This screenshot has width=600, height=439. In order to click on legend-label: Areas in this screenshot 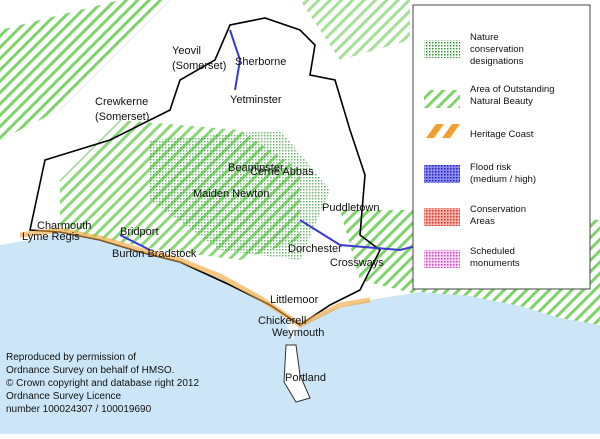, I will do `click(482, 221)`.